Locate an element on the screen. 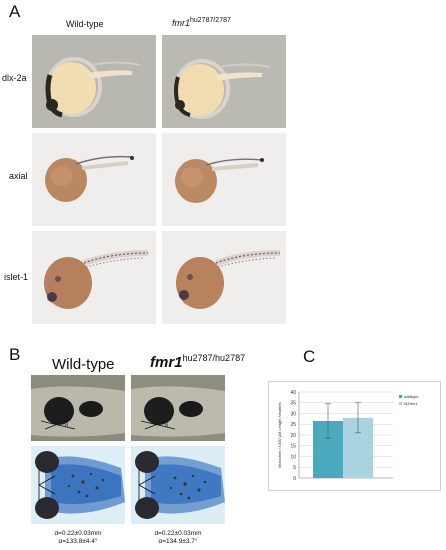 This screenshot has width=446, height=550. larva-lateral-image-mutant: d is located at coordinates (178, 408).